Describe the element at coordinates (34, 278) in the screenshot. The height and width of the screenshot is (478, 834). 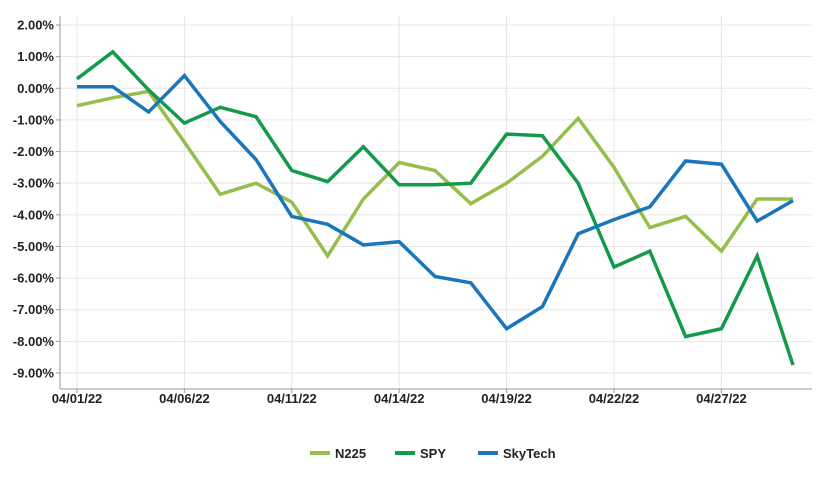
I see `y-tick-label: -6.00%` at that location.